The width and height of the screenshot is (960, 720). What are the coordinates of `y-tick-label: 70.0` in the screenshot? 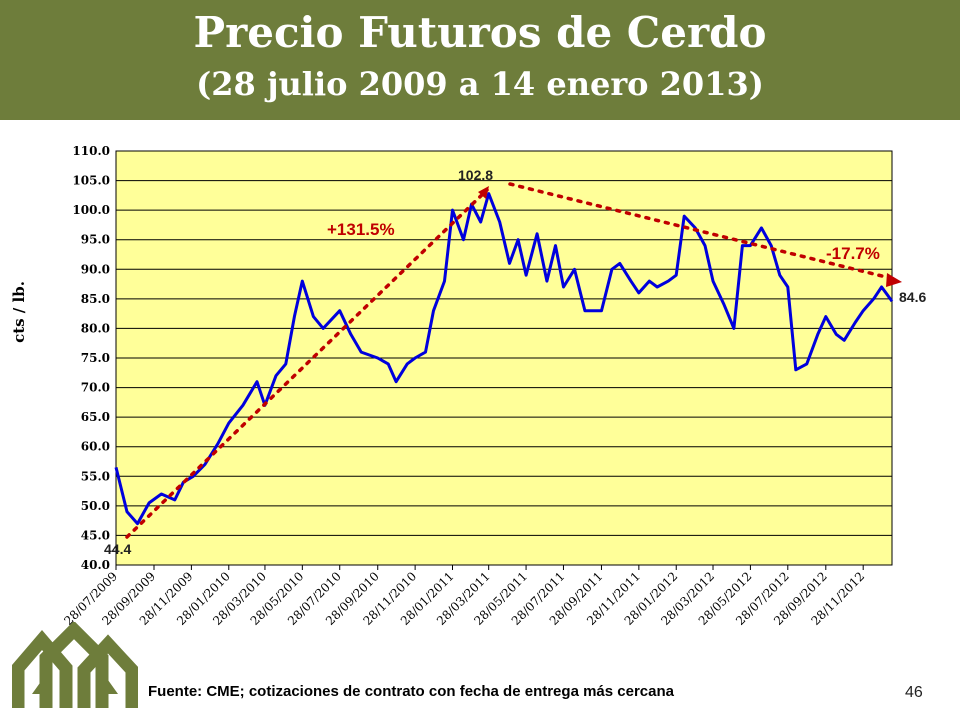 It's located at (95, 388).